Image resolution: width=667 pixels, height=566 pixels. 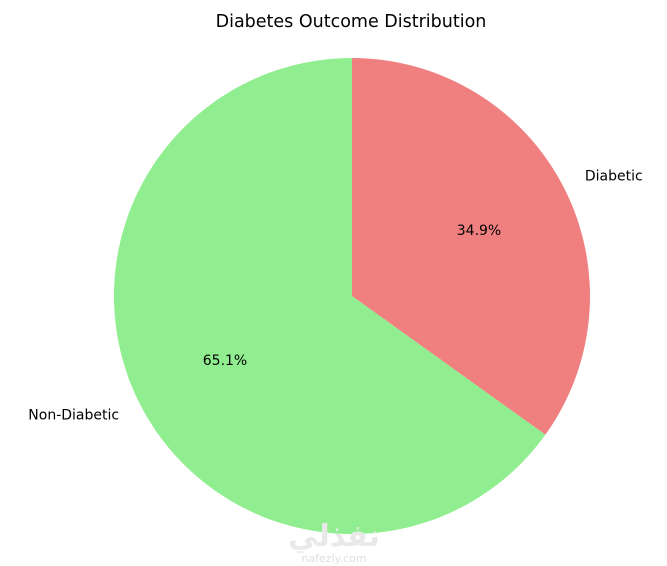 What do you see at coordinates (225, 361) in the screenshot?
I see `pct-label: 65.1%` at bounding box center [225, 361].